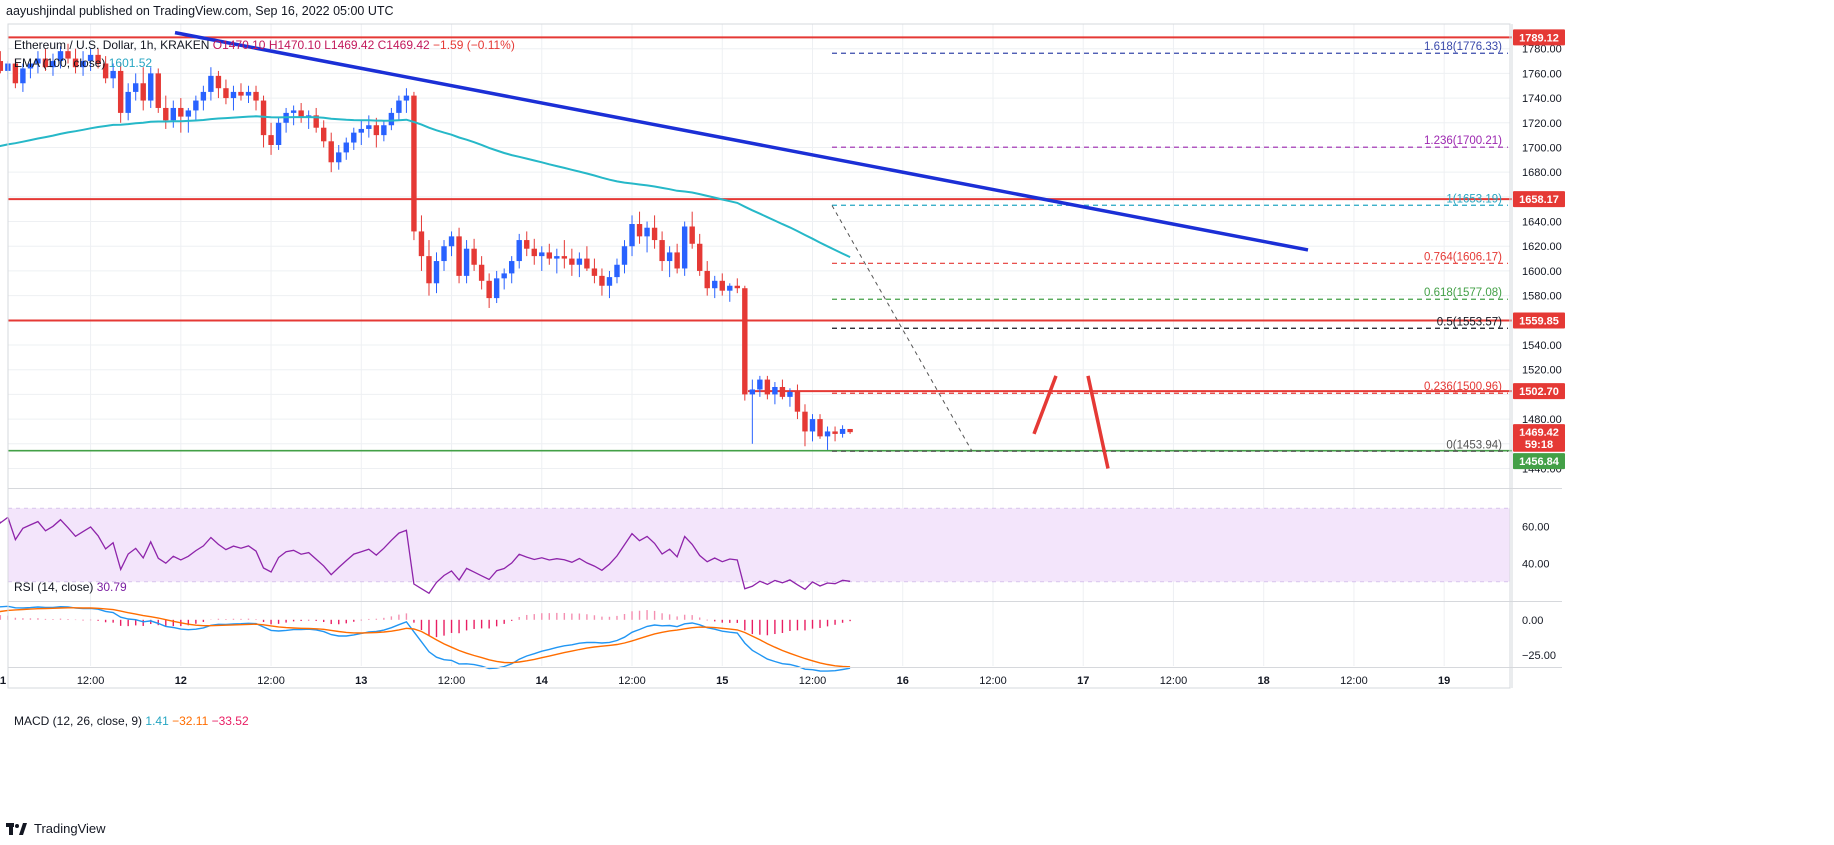 This screenshot has width=1834, height=845. I want to click on brand: TradingView, so click(56, 828).